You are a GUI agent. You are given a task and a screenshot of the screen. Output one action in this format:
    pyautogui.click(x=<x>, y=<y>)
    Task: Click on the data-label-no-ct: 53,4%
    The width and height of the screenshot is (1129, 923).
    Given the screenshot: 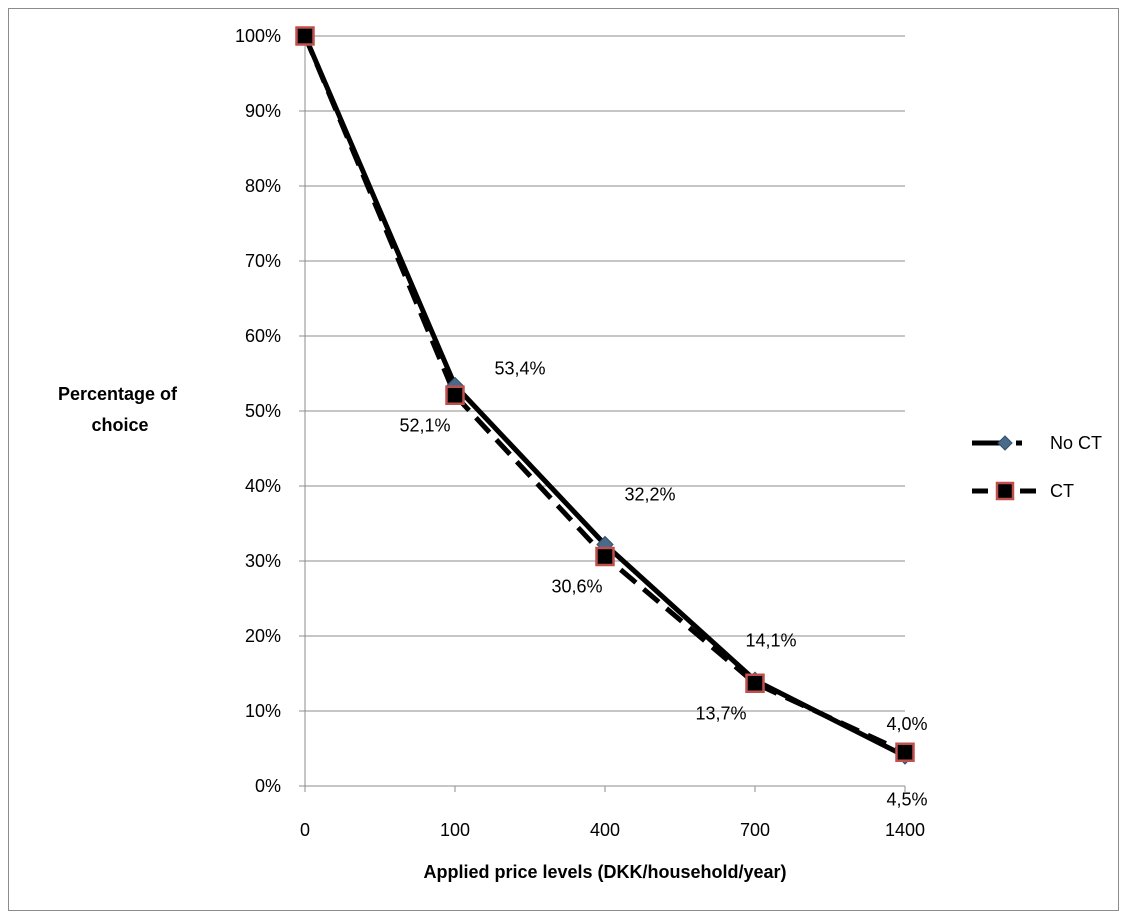 What is the action you would take?
    pyautogui.click(x=519, y=369)
    